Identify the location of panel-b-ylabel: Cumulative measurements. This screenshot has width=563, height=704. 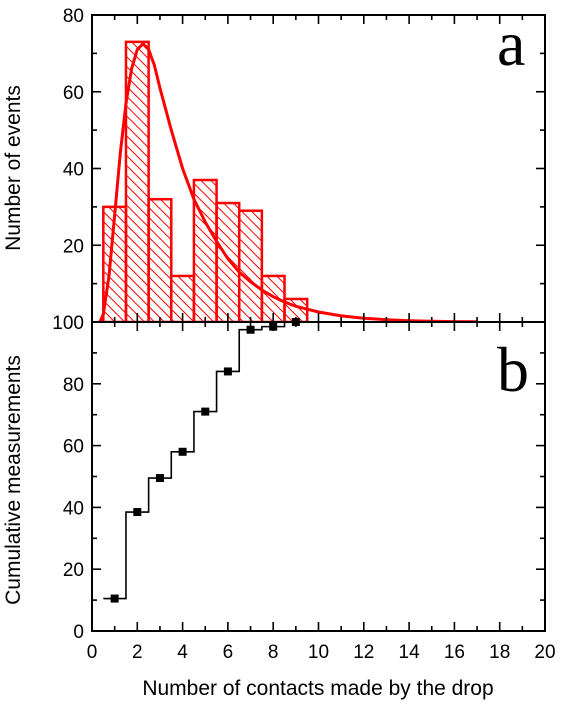
(13, 480).